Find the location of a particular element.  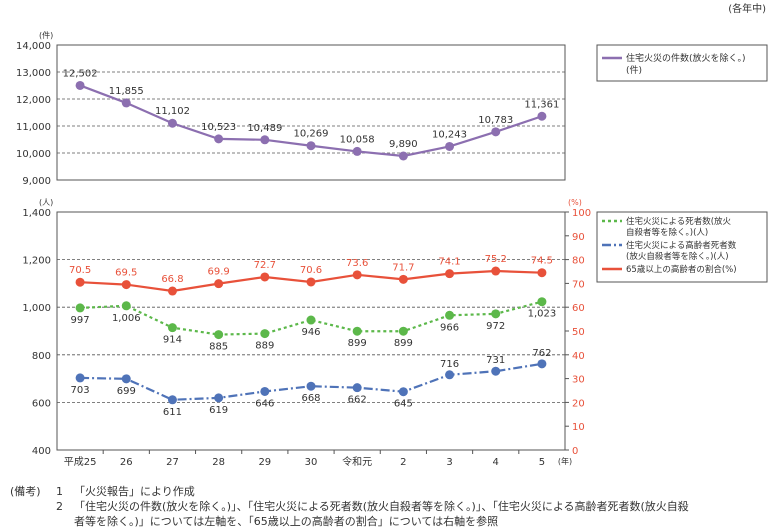

x-unit: (年) is located at coordinates (565, 461).